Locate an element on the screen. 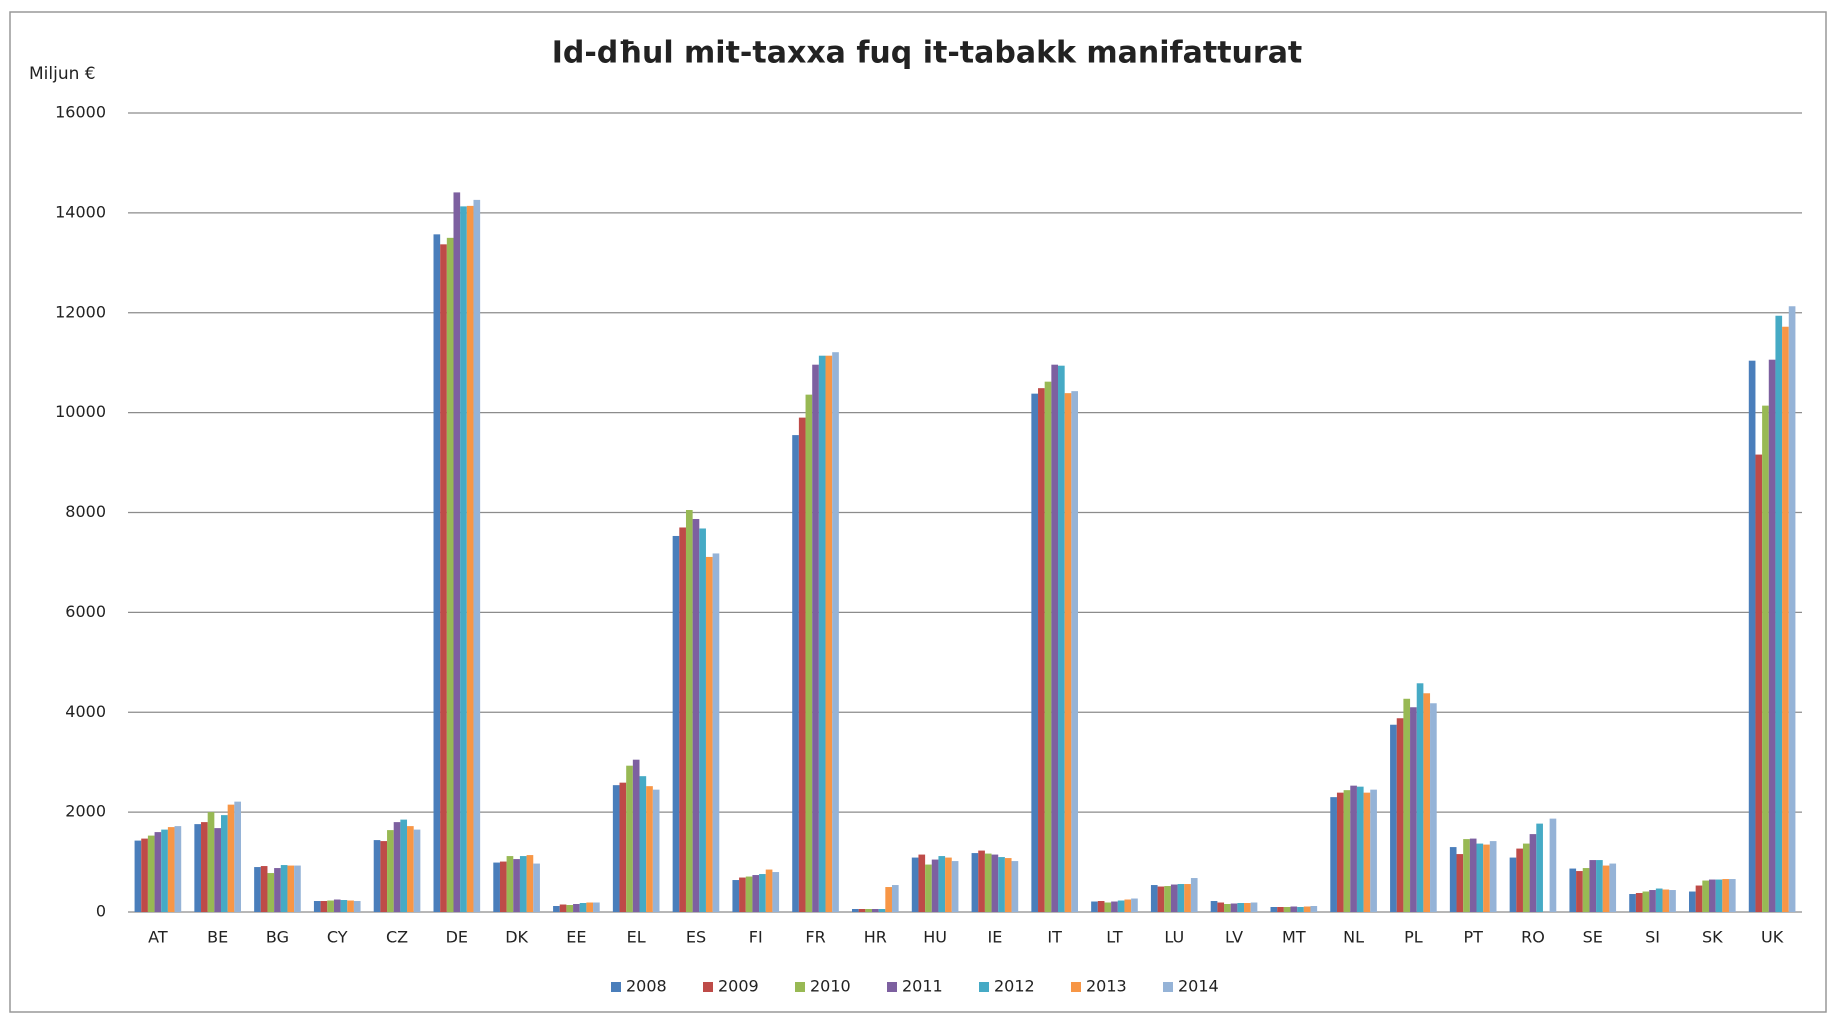 The height and width of the screenshot is (1018, 1828). x-tick-label: SE is located at coordinates (1593, 937).